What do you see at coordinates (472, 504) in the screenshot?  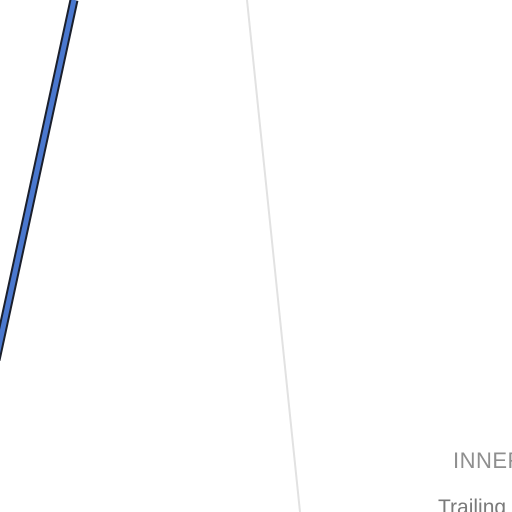 I see `trail-label: Trailing` at bounding box center [472, 504].